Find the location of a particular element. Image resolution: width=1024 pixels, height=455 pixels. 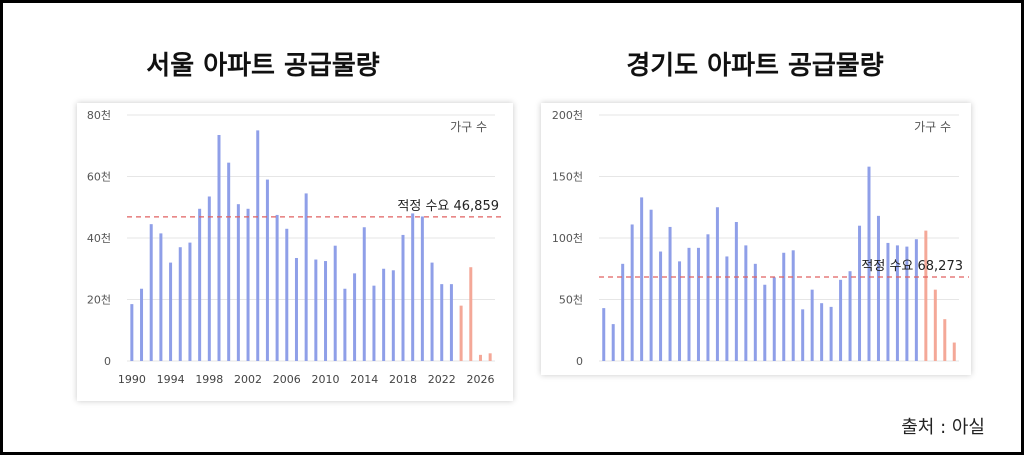

seoul-x-tick-label: 2026 is located at coordinates (480, 379).